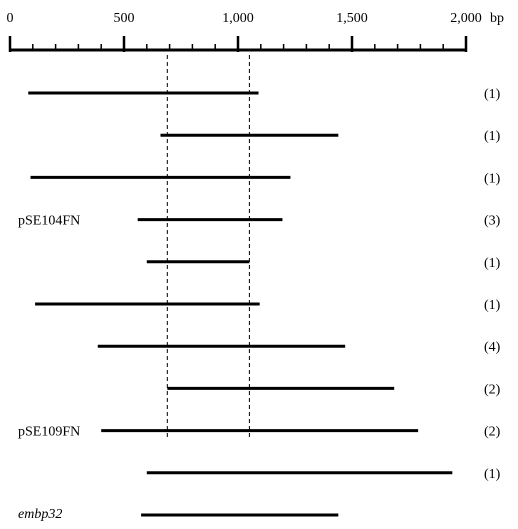  I want to click on fragment-row: (4), so click(299, 347).